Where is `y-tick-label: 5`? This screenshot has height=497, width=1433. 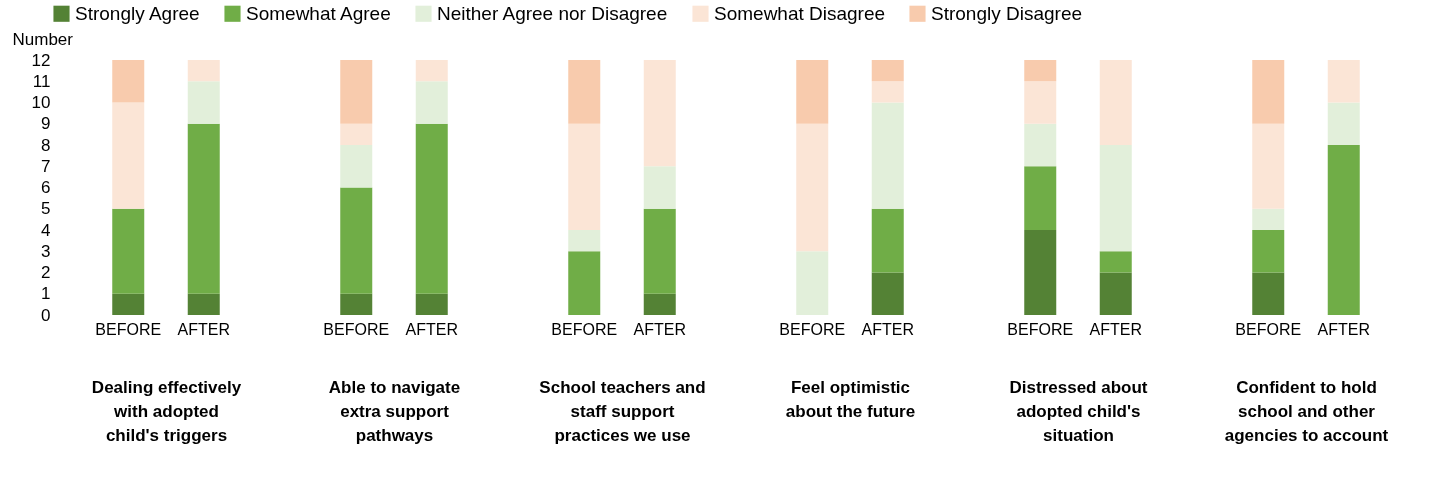
y-tick-label: 5 is located at coordinates (46, 209).